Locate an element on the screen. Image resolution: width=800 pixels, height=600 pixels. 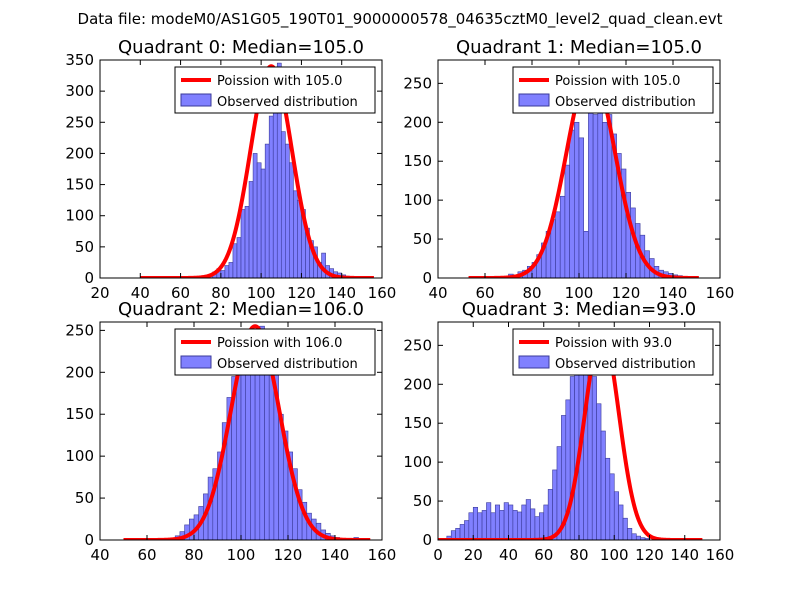
y-tick-label: 350 is located at coordinates (79, 60).